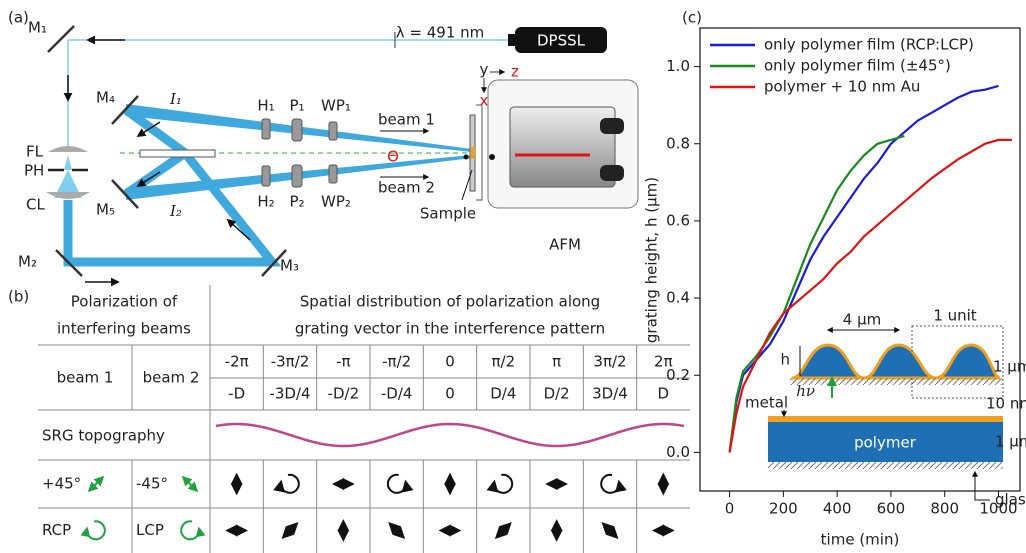 The height and width of the screenshot is (553, 1026). Describe the element at coordinates (561, 41) in the screenshot. I see `laser-label: DPSSL` at that location.